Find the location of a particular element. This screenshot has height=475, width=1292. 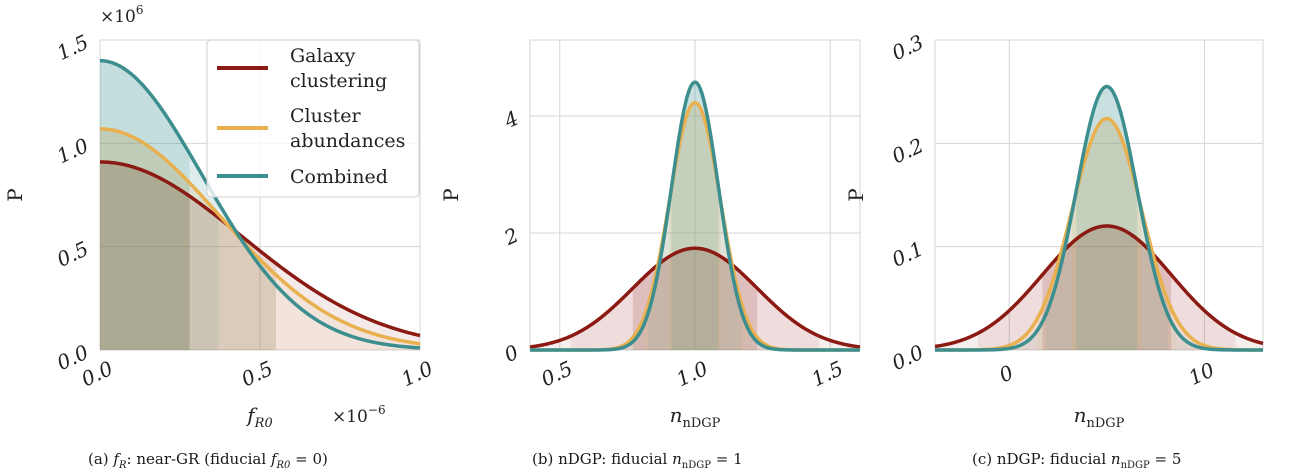

y-tick-label: 0 is located at coordinates (511, 353).